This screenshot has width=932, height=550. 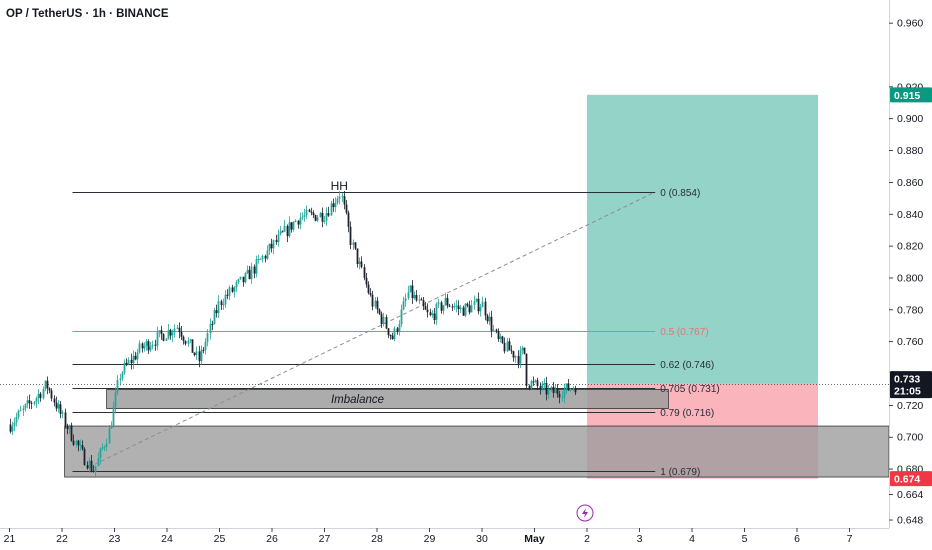 I want to click on profit-zone, so click(x=702, y=239).